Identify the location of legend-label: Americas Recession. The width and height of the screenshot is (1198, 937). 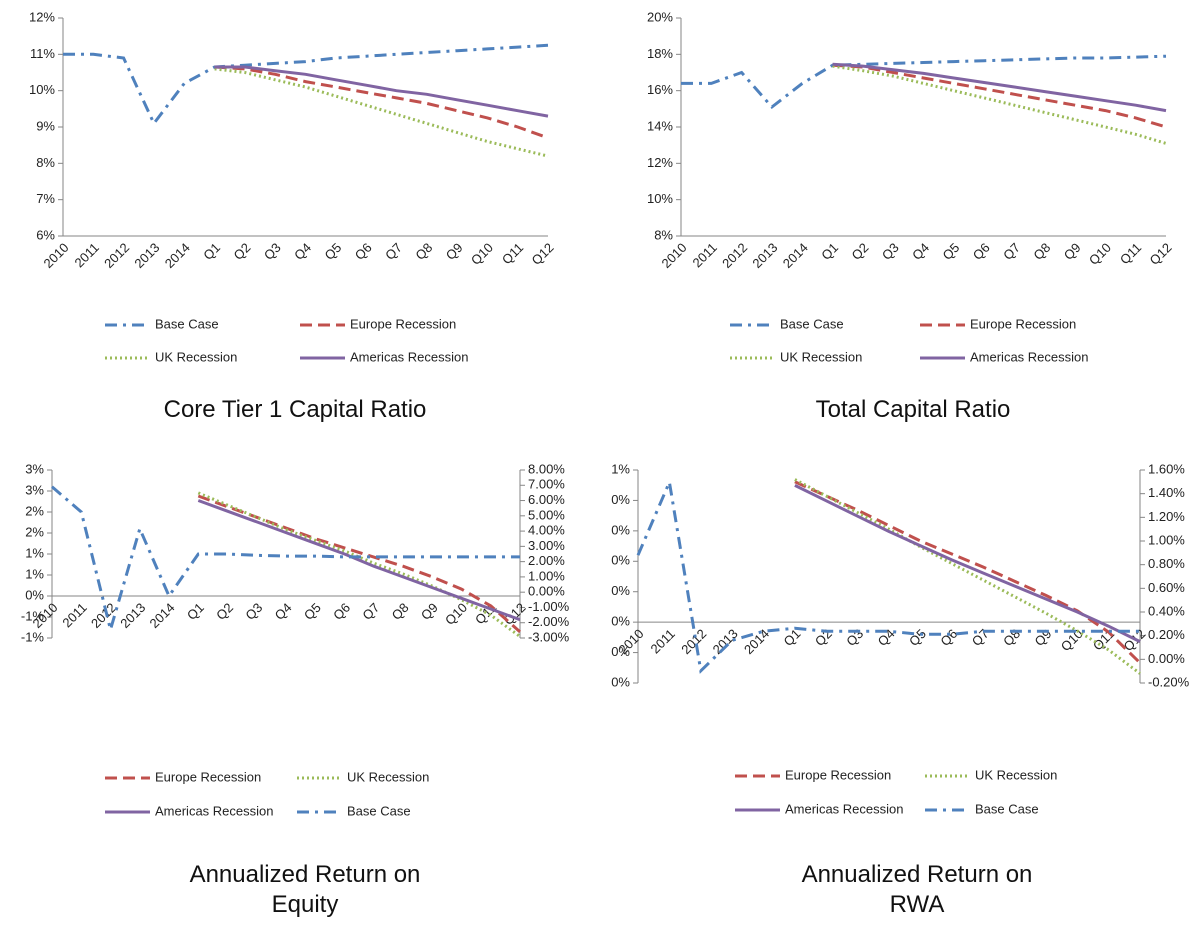
(844, 808).